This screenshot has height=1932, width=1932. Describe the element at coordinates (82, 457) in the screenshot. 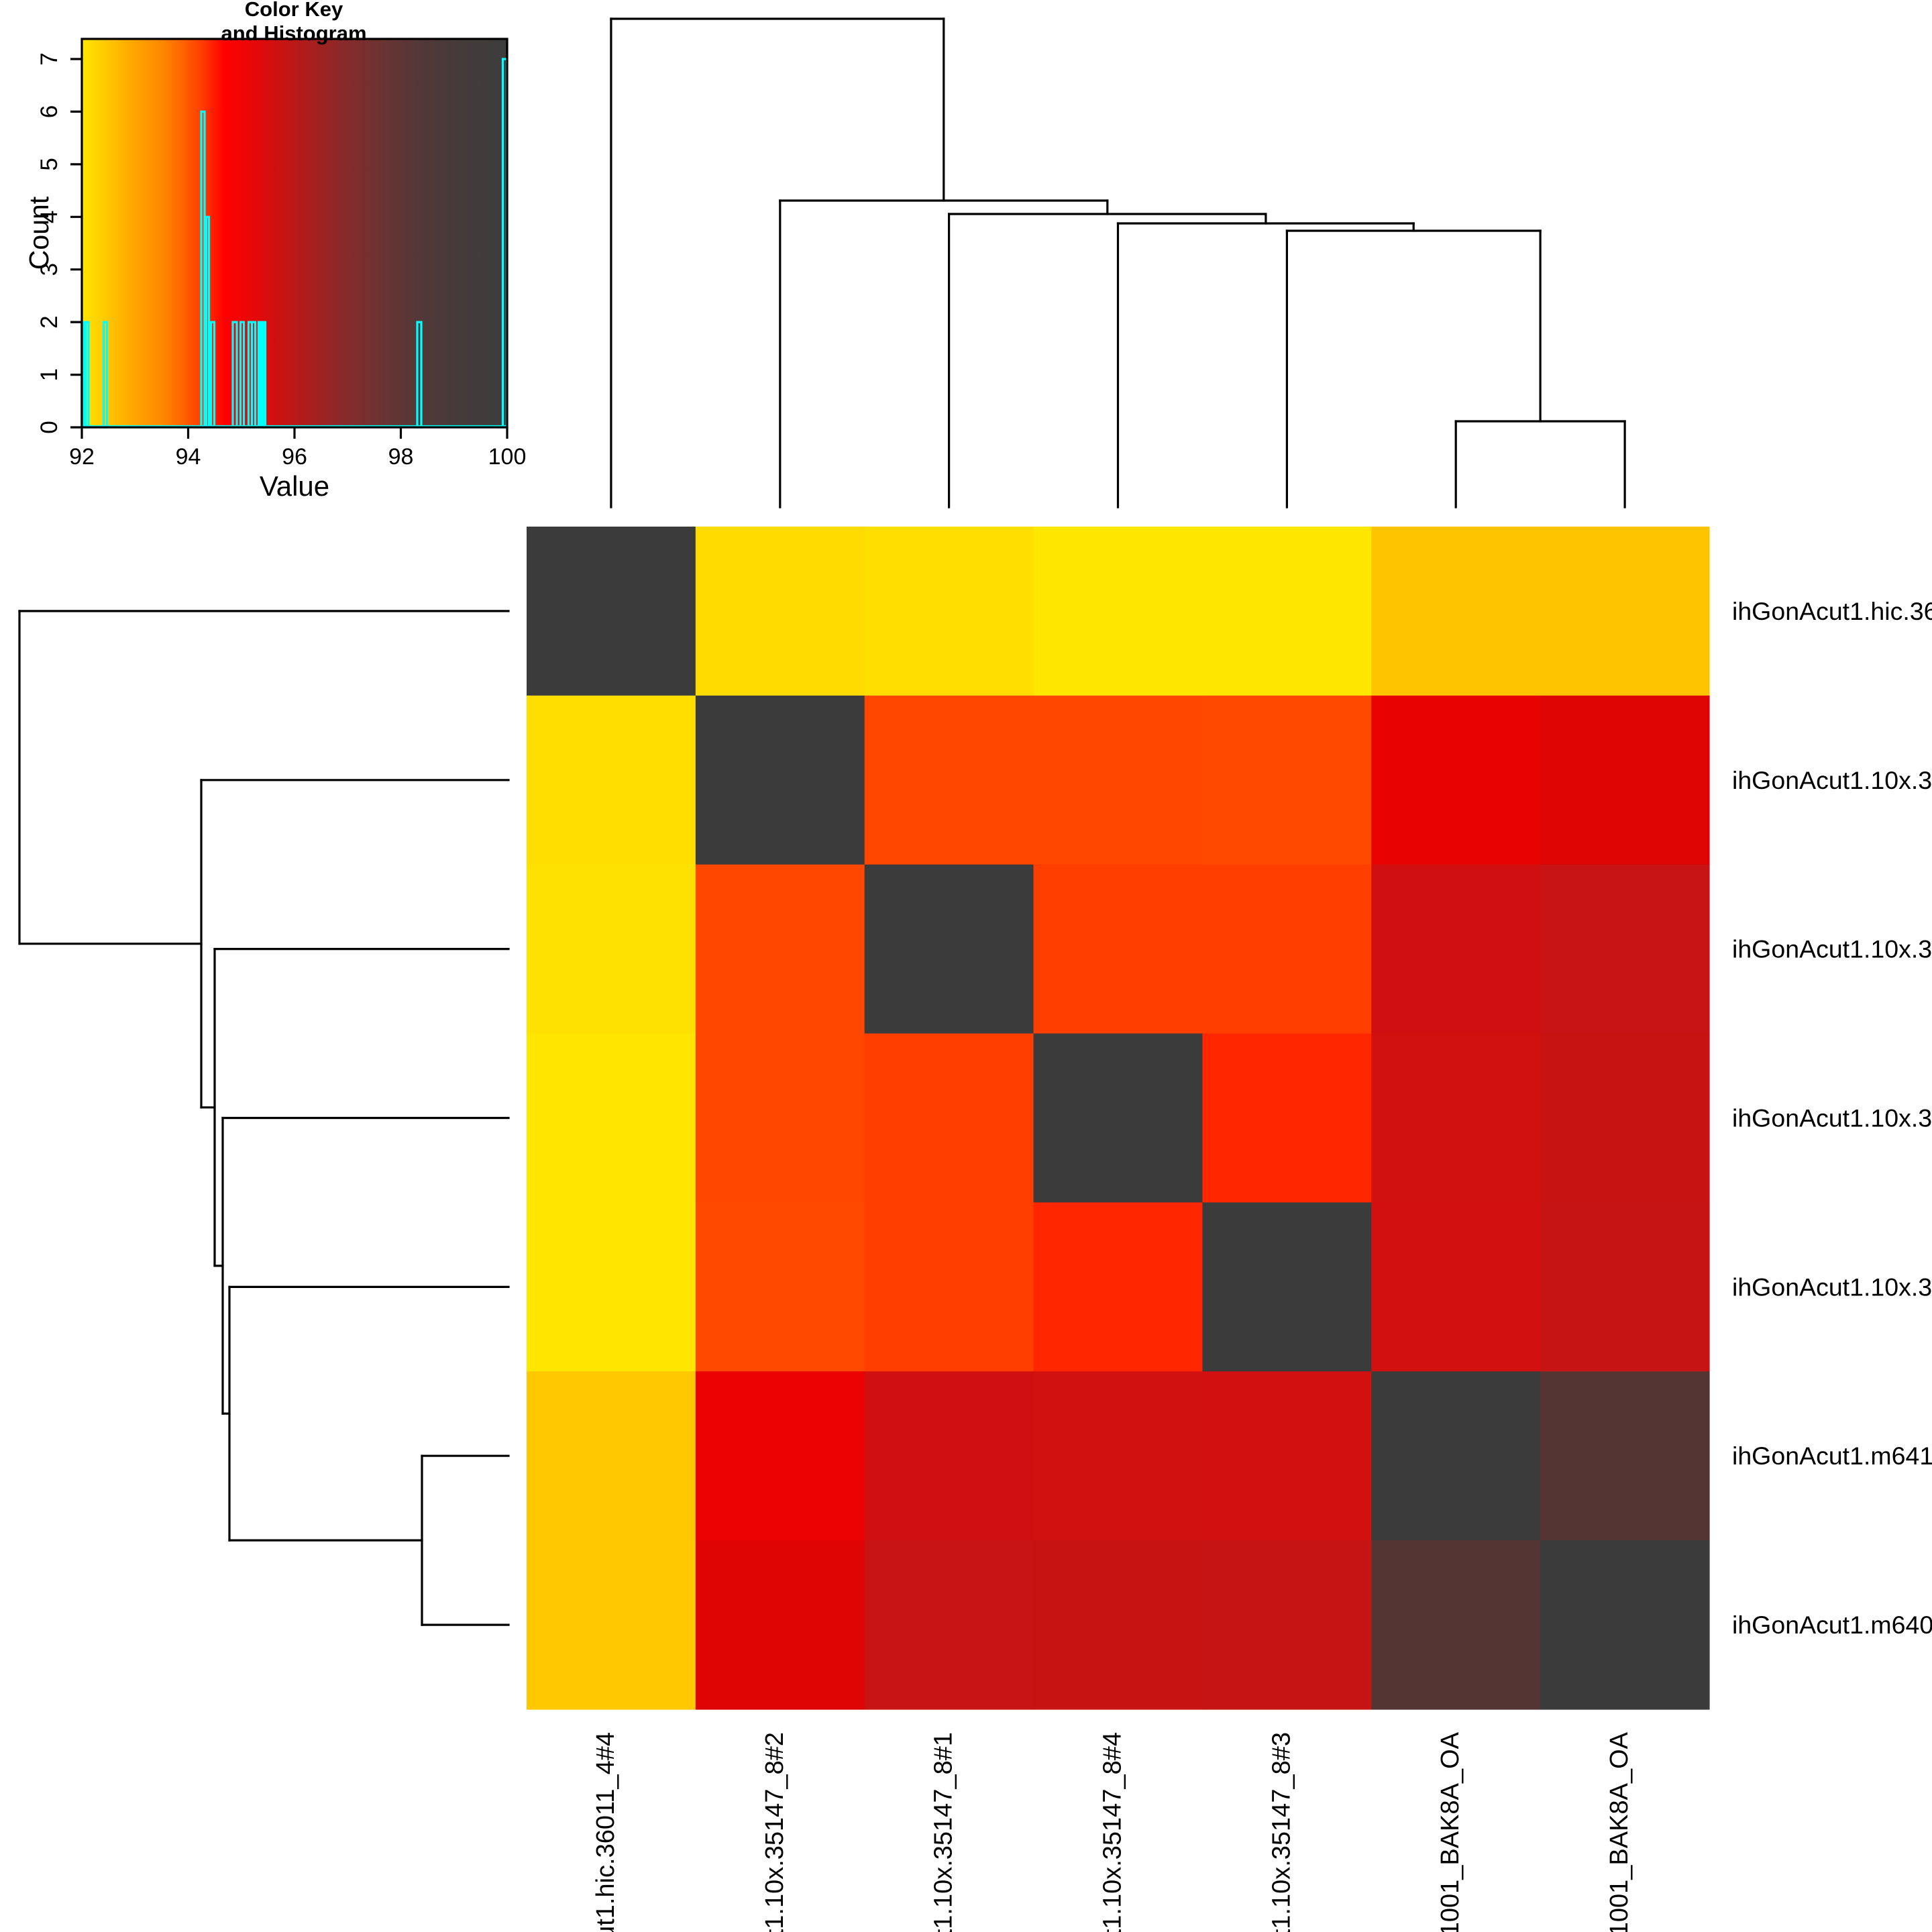

I see `svg-text: 92` at that location.